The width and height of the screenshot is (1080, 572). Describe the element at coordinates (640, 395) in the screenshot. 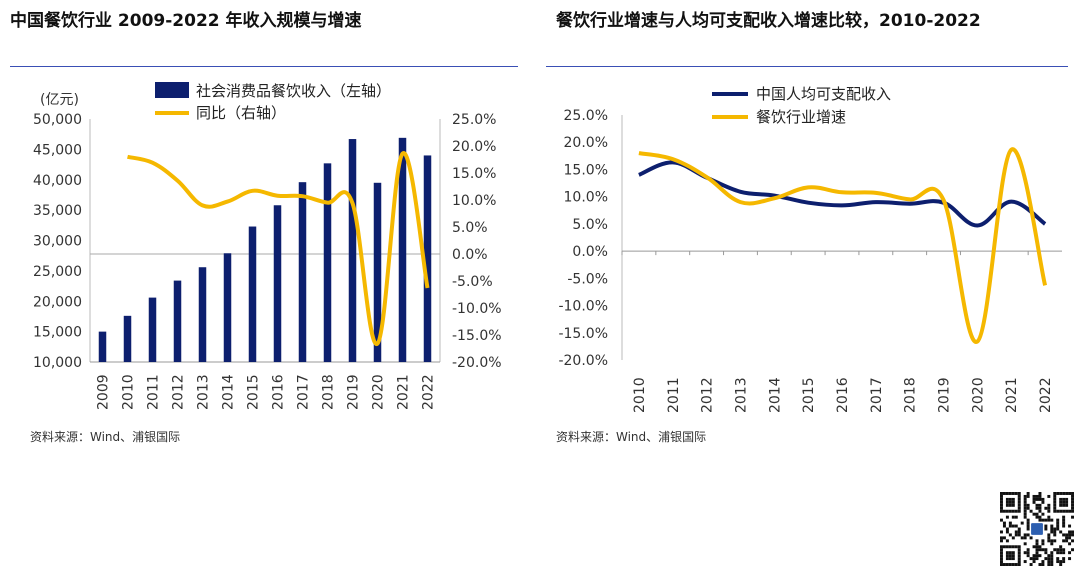

I see `right-chart-x-tick-label: 2010` at that location.